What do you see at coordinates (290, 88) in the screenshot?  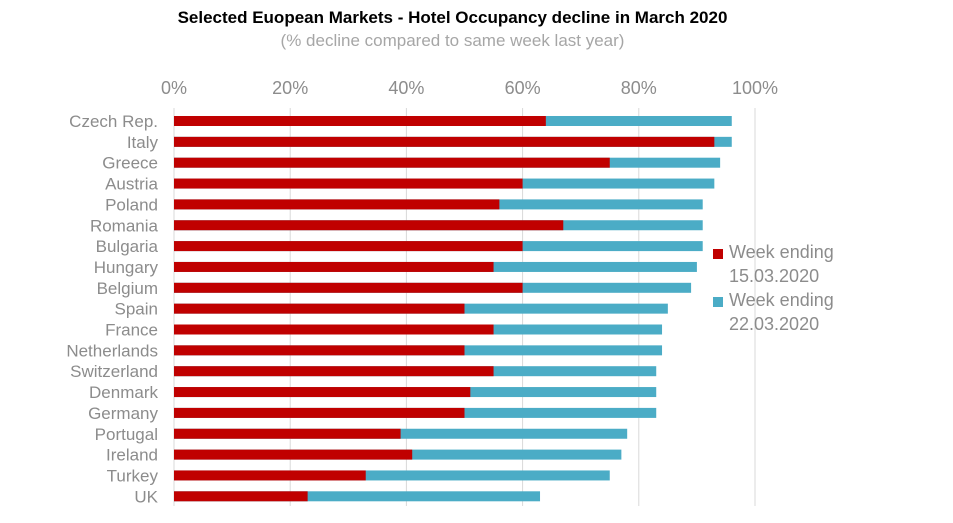 I see `x-tick-label: 20%` at bounding box center [290, 88].